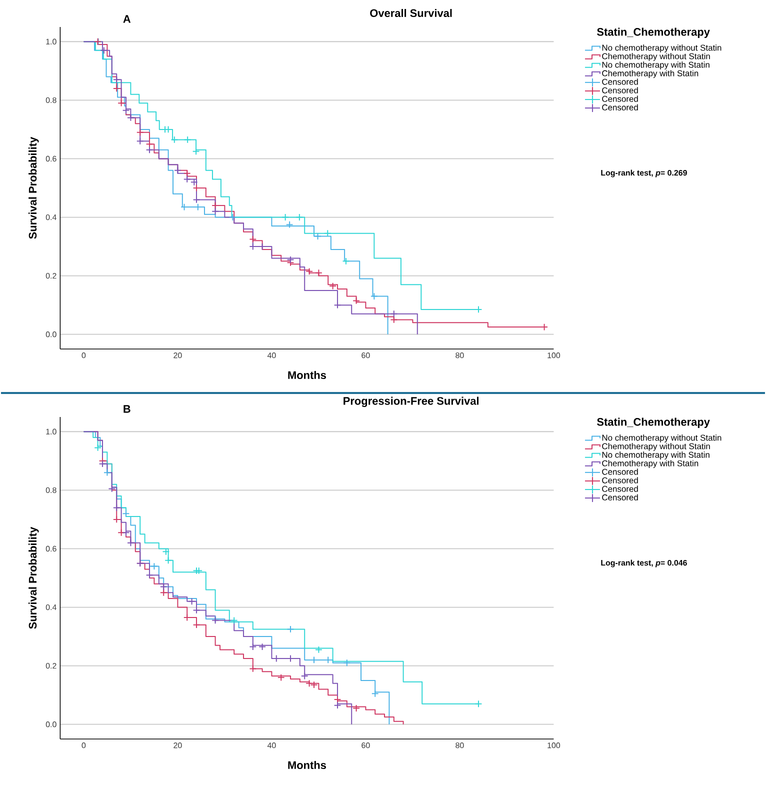 Image resolution: width=766 pixels, height=787 pixels. What do you see at coordinates (127, 409) in the screenshot?
I see `text: B` at bounding box center [127, 409].